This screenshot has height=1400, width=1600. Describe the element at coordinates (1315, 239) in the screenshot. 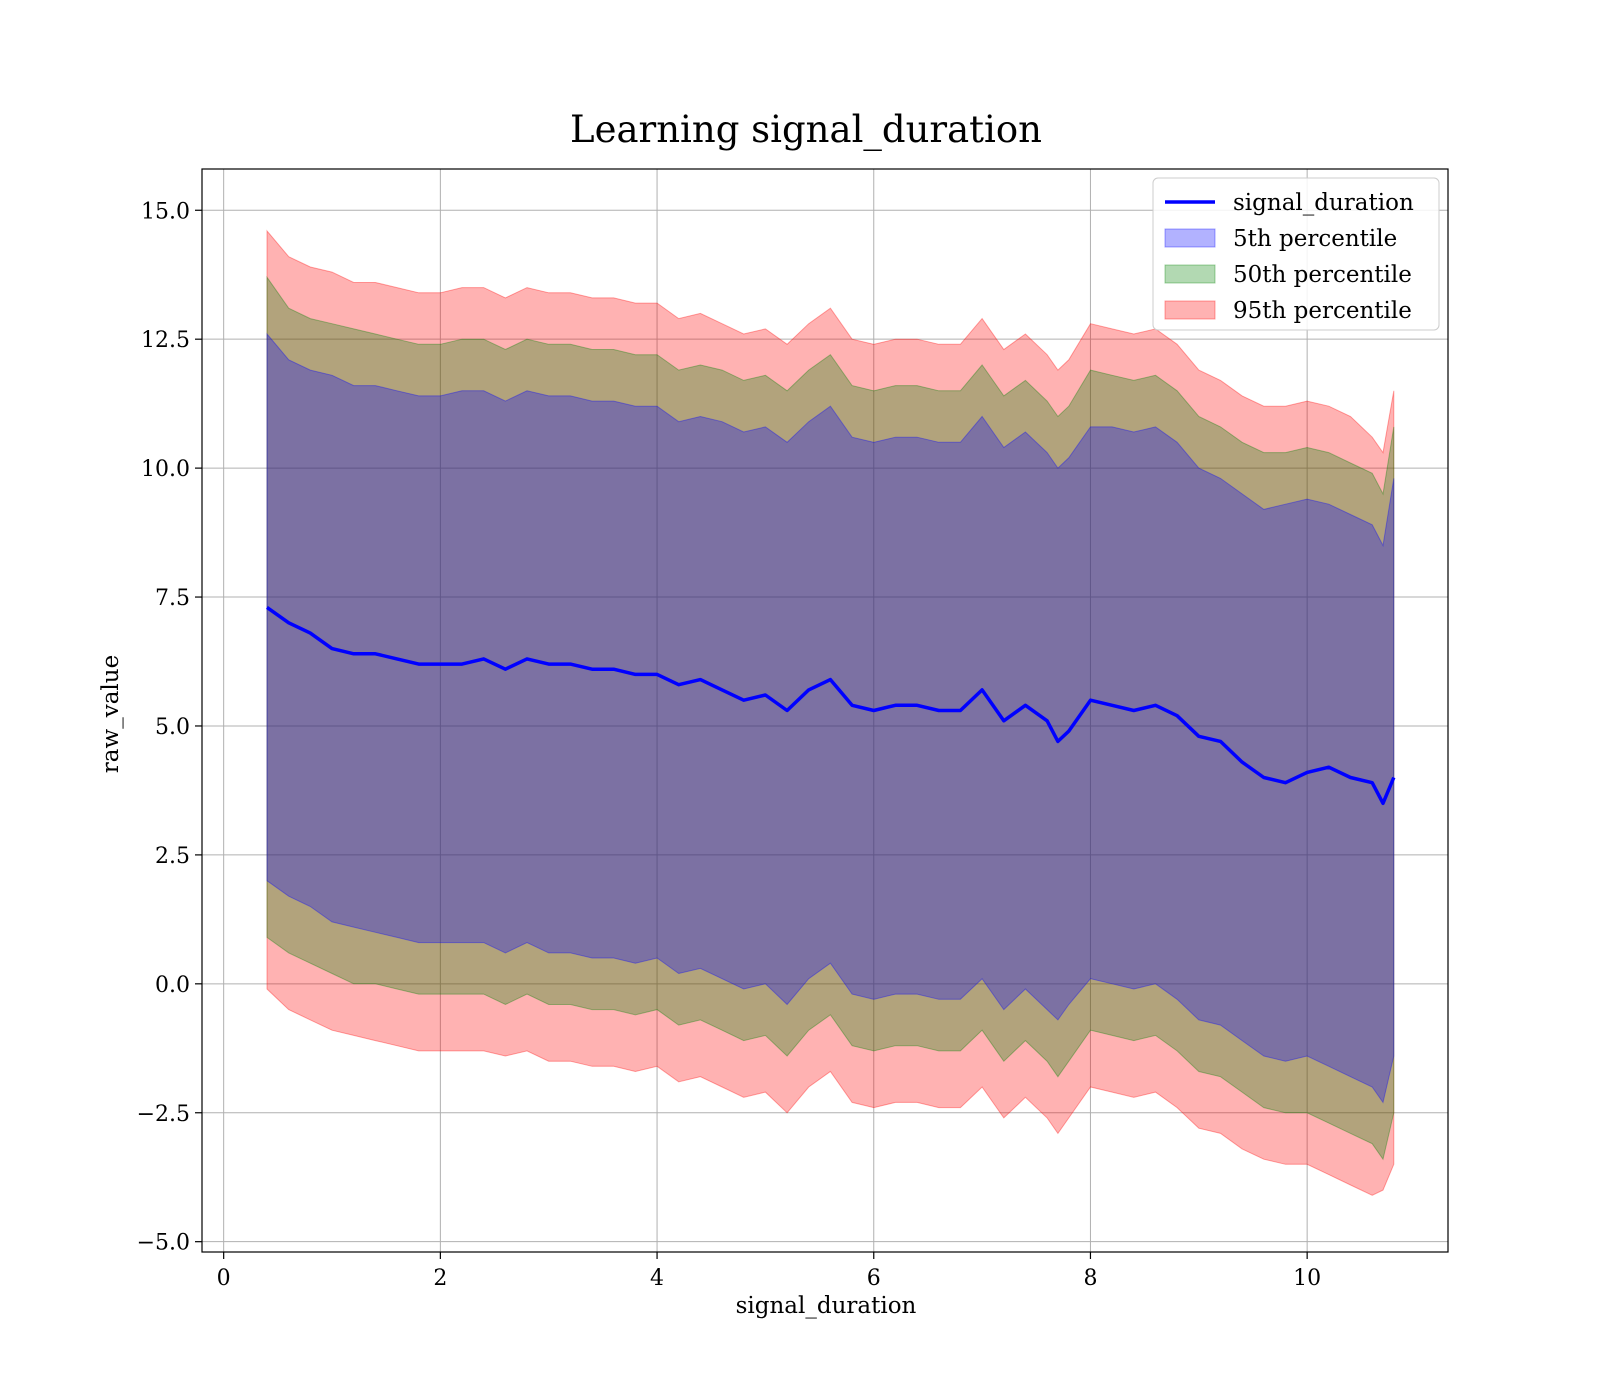

I see `legend-label: 5th percentile` at that location.